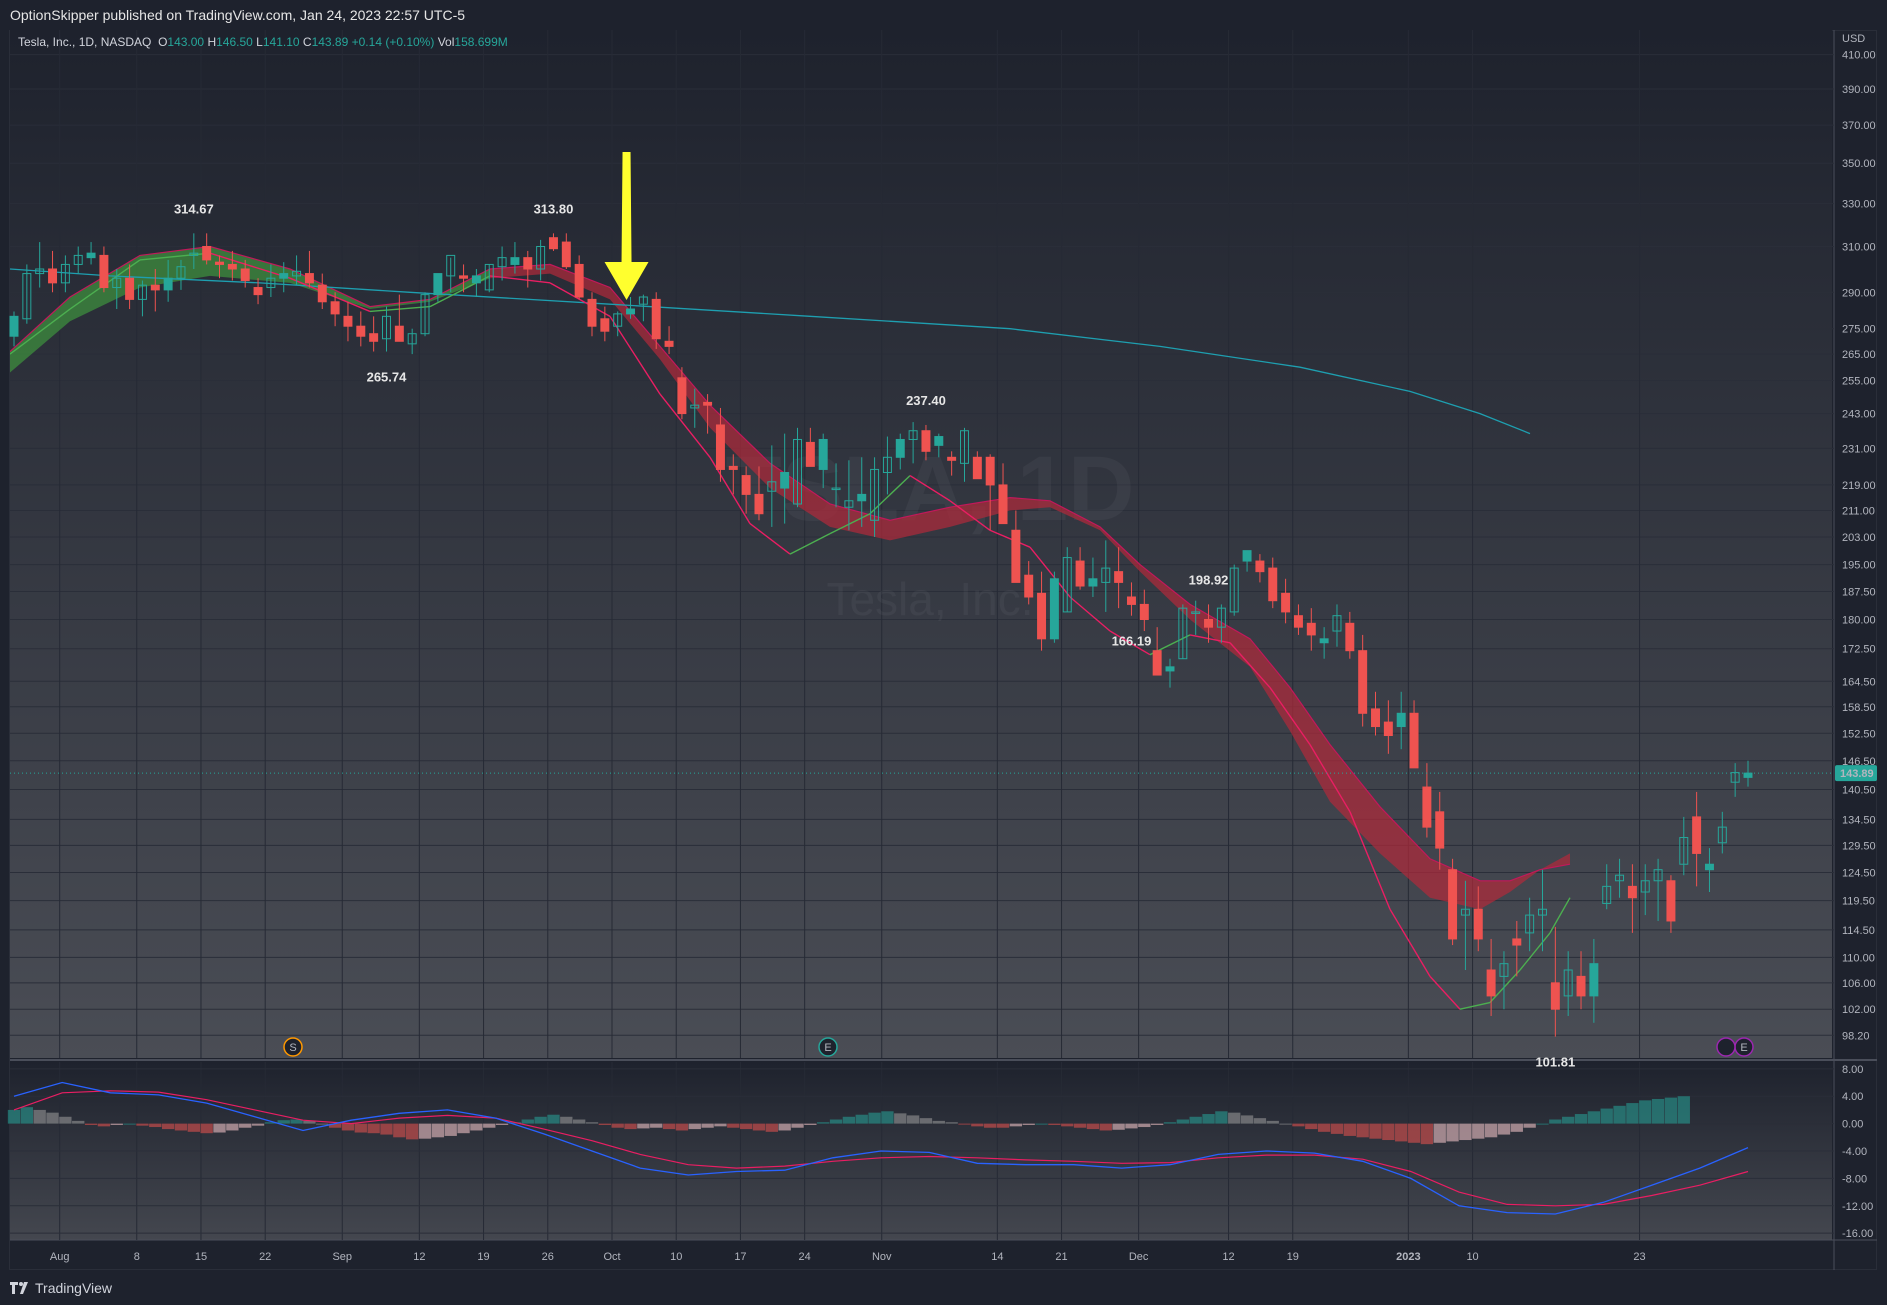  What do you see at coordinates (828, 1047) in the screenshot?
I see `event-marker` at bounding box center [828, 1047].